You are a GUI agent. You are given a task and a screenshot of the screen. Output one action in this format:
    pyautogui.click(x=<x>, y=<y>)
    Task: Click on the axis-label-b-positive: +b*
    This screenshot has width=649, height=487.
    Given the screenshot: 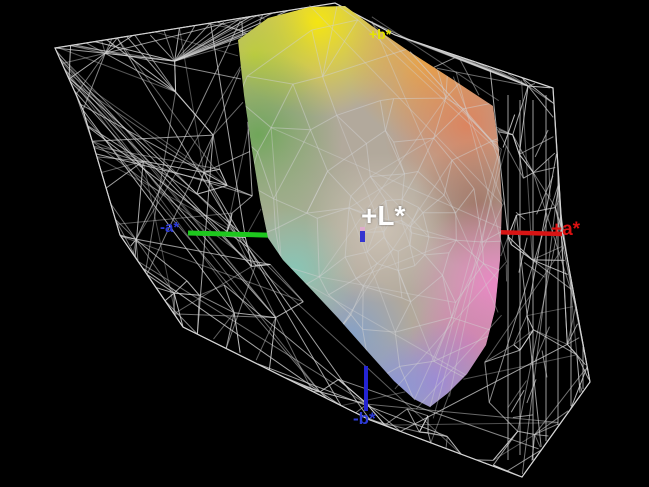 What is the action you would take?
    pyautogui.click(x=380, y=34)
    